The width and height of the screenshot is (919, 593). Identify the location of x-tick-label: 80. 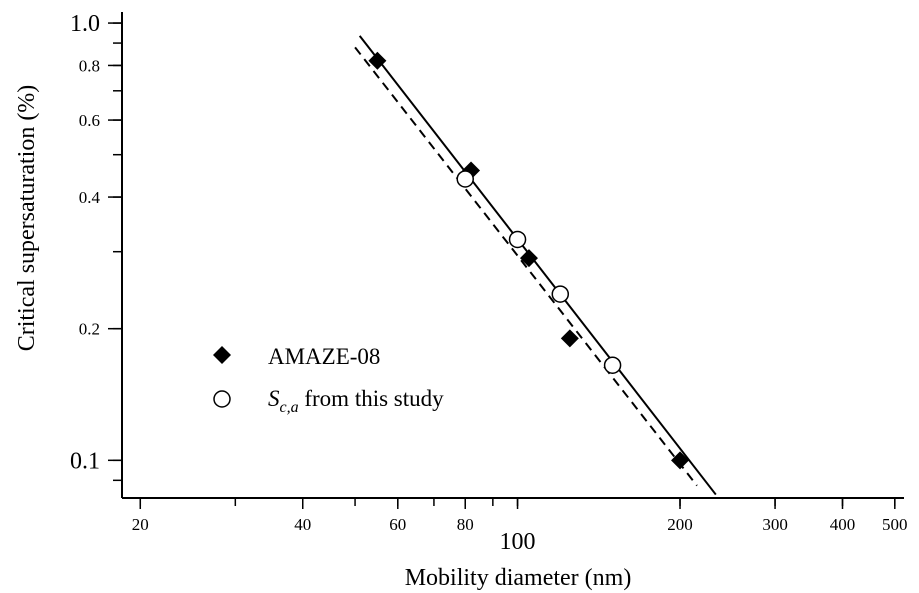
(465, 524).